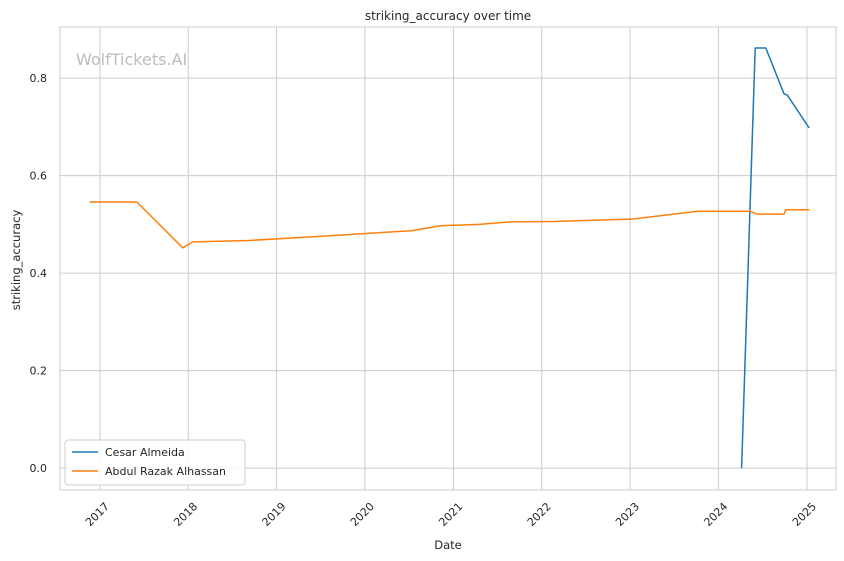 This screenshot has height=561, width=844. I want to click on legend-box, so click(155, 462).